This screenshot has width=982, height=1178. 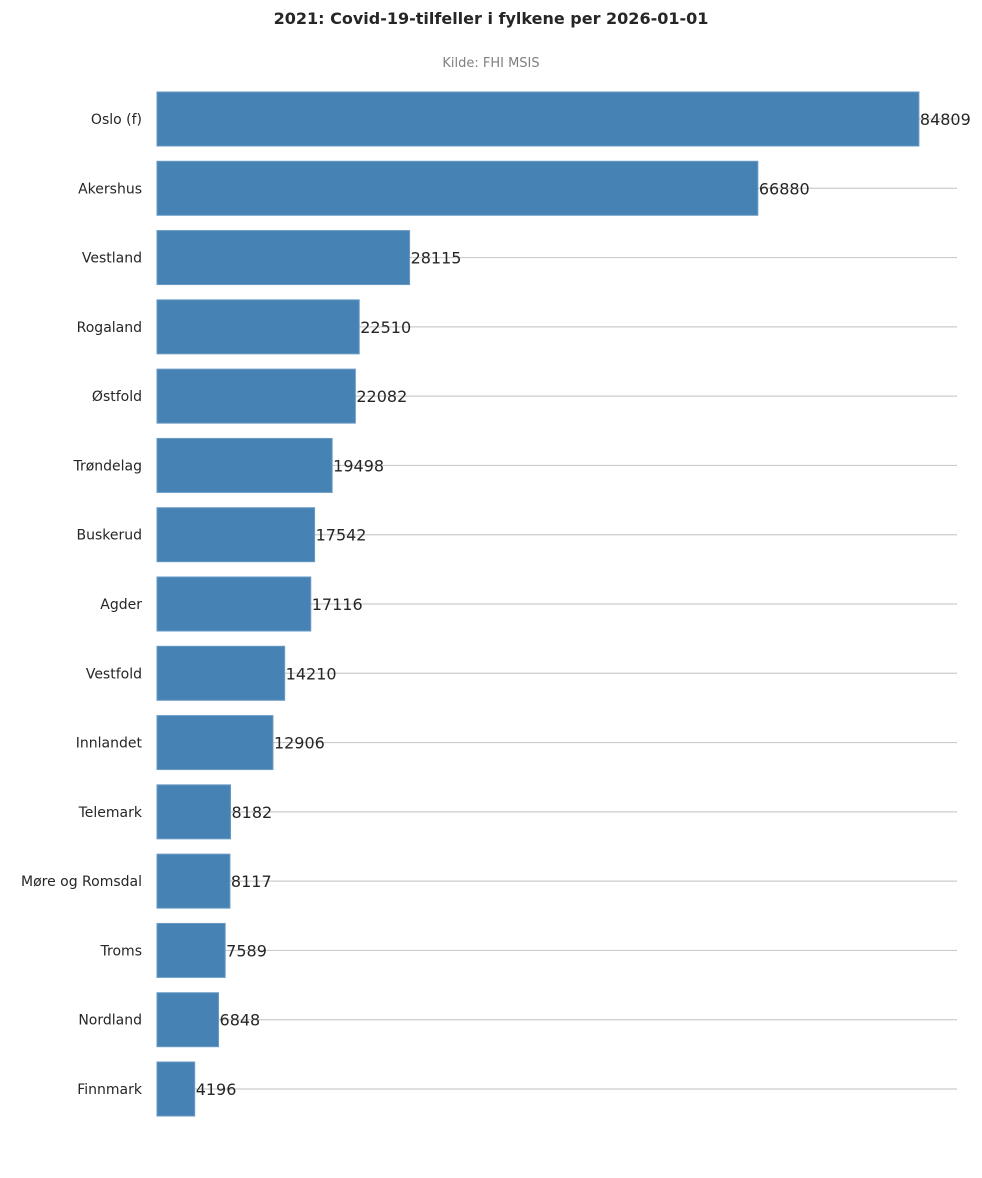 I want to click on data-label: 17542, so click(x=341, y=535).